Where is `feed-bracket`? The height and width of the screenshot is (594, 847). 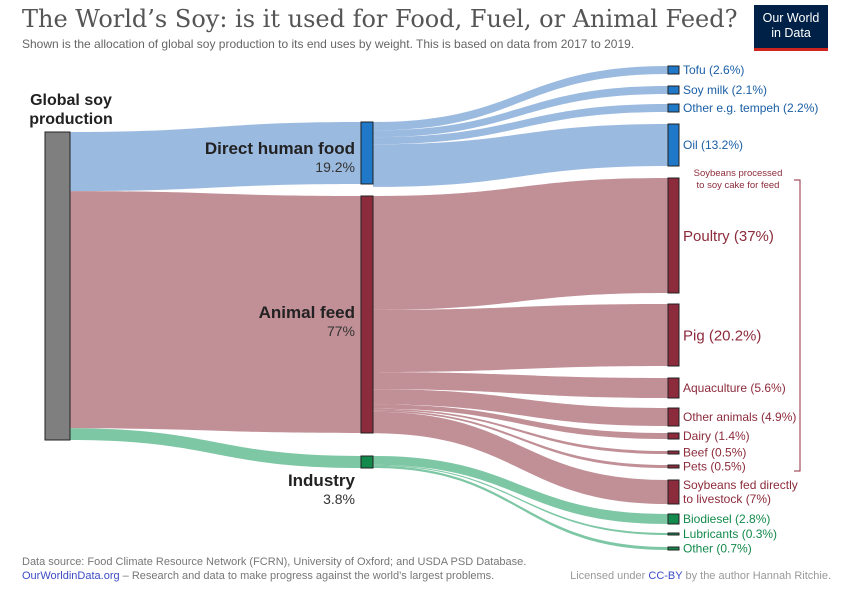
feed-bracket is located at coordinates (797, 325).